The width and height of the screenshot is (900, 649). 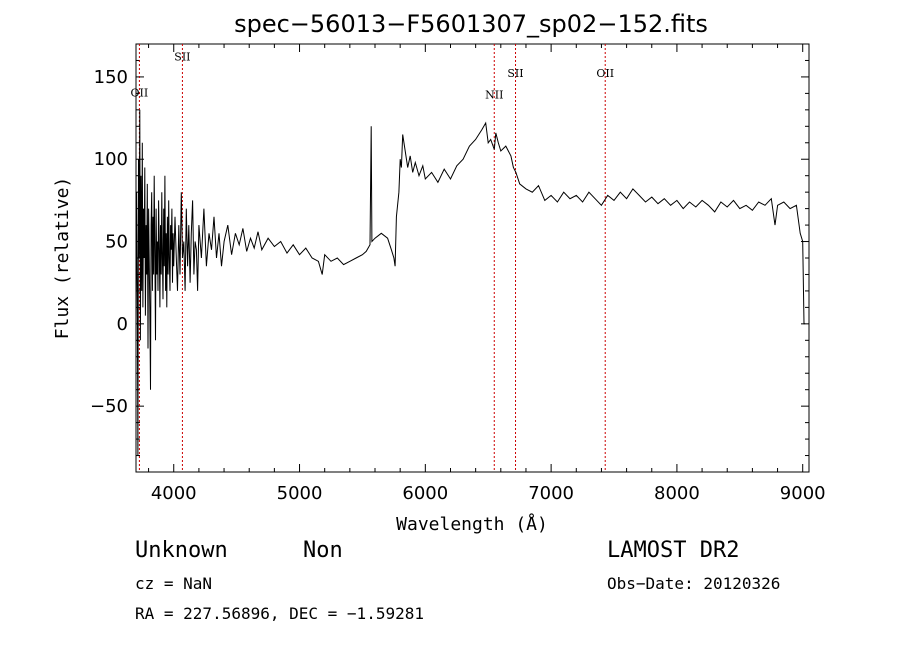 What do you see at coordinates (605, 73) in the screenshot?
I see `spectral-line-label-4: OII` at bounding box center [605, 73].